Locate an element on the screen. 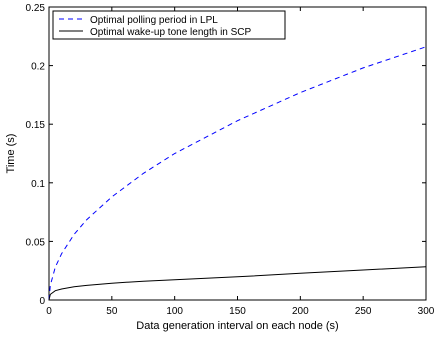  y-axis-label: Time (s) is located at coordinates (11, 154).